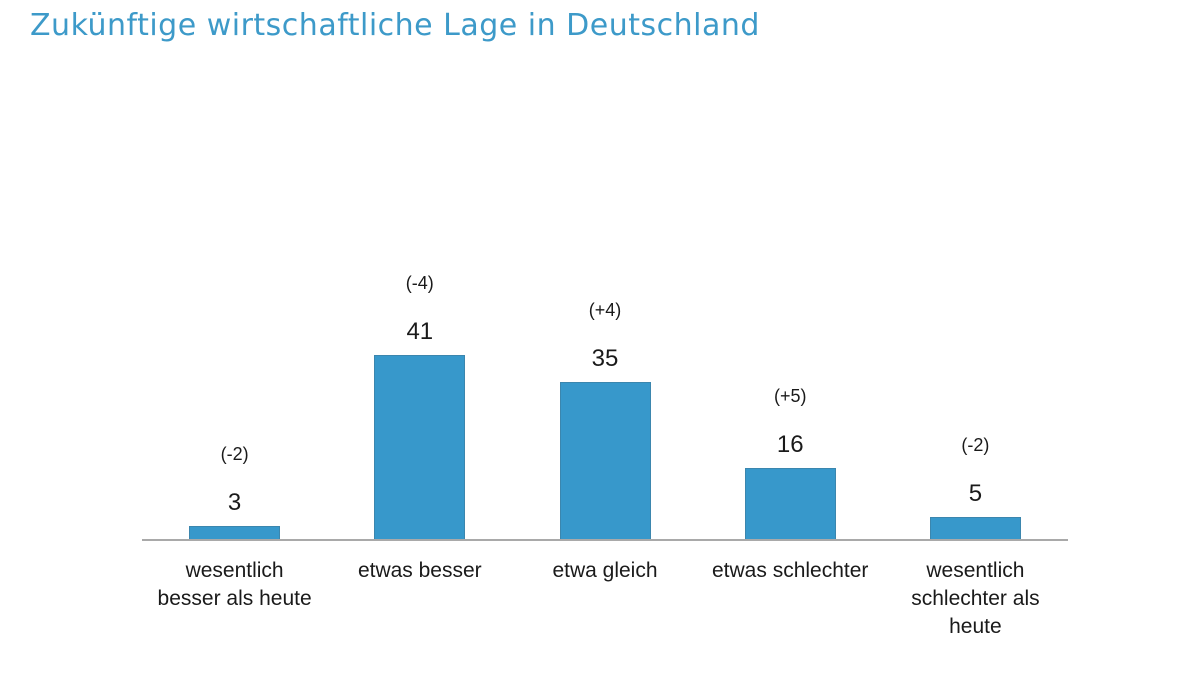  I want to click on change-label: (-4), so click(419, 283).